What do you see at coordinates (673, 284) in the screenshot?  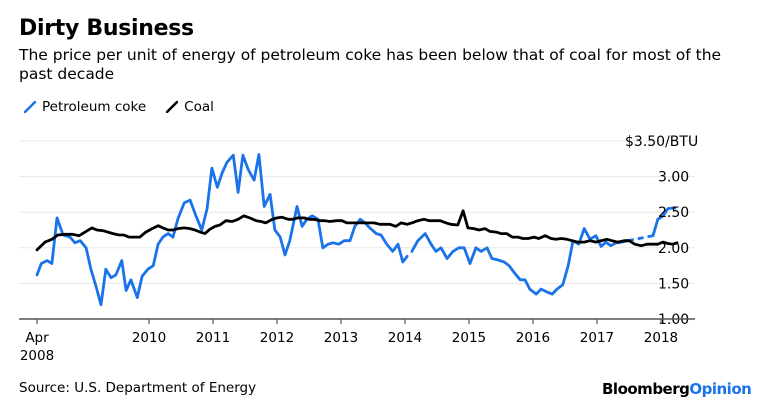 I see `y-tick-label: 1.50` at bounding box center [673, 284].